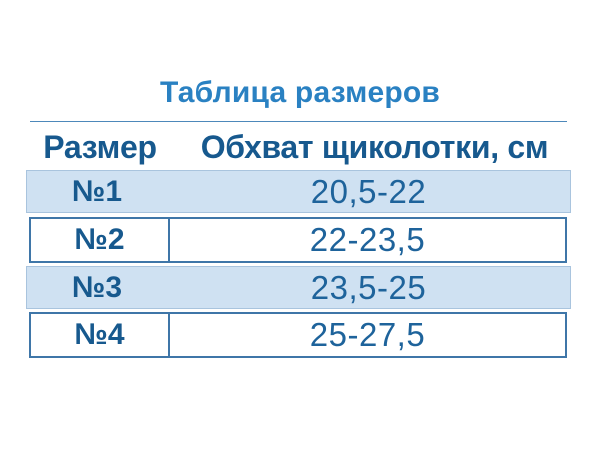 This screenshot has height=450, width=600. Describe the element at coordinates (97, 191) in the screenshot. I see `size-cell: №1` at that location.